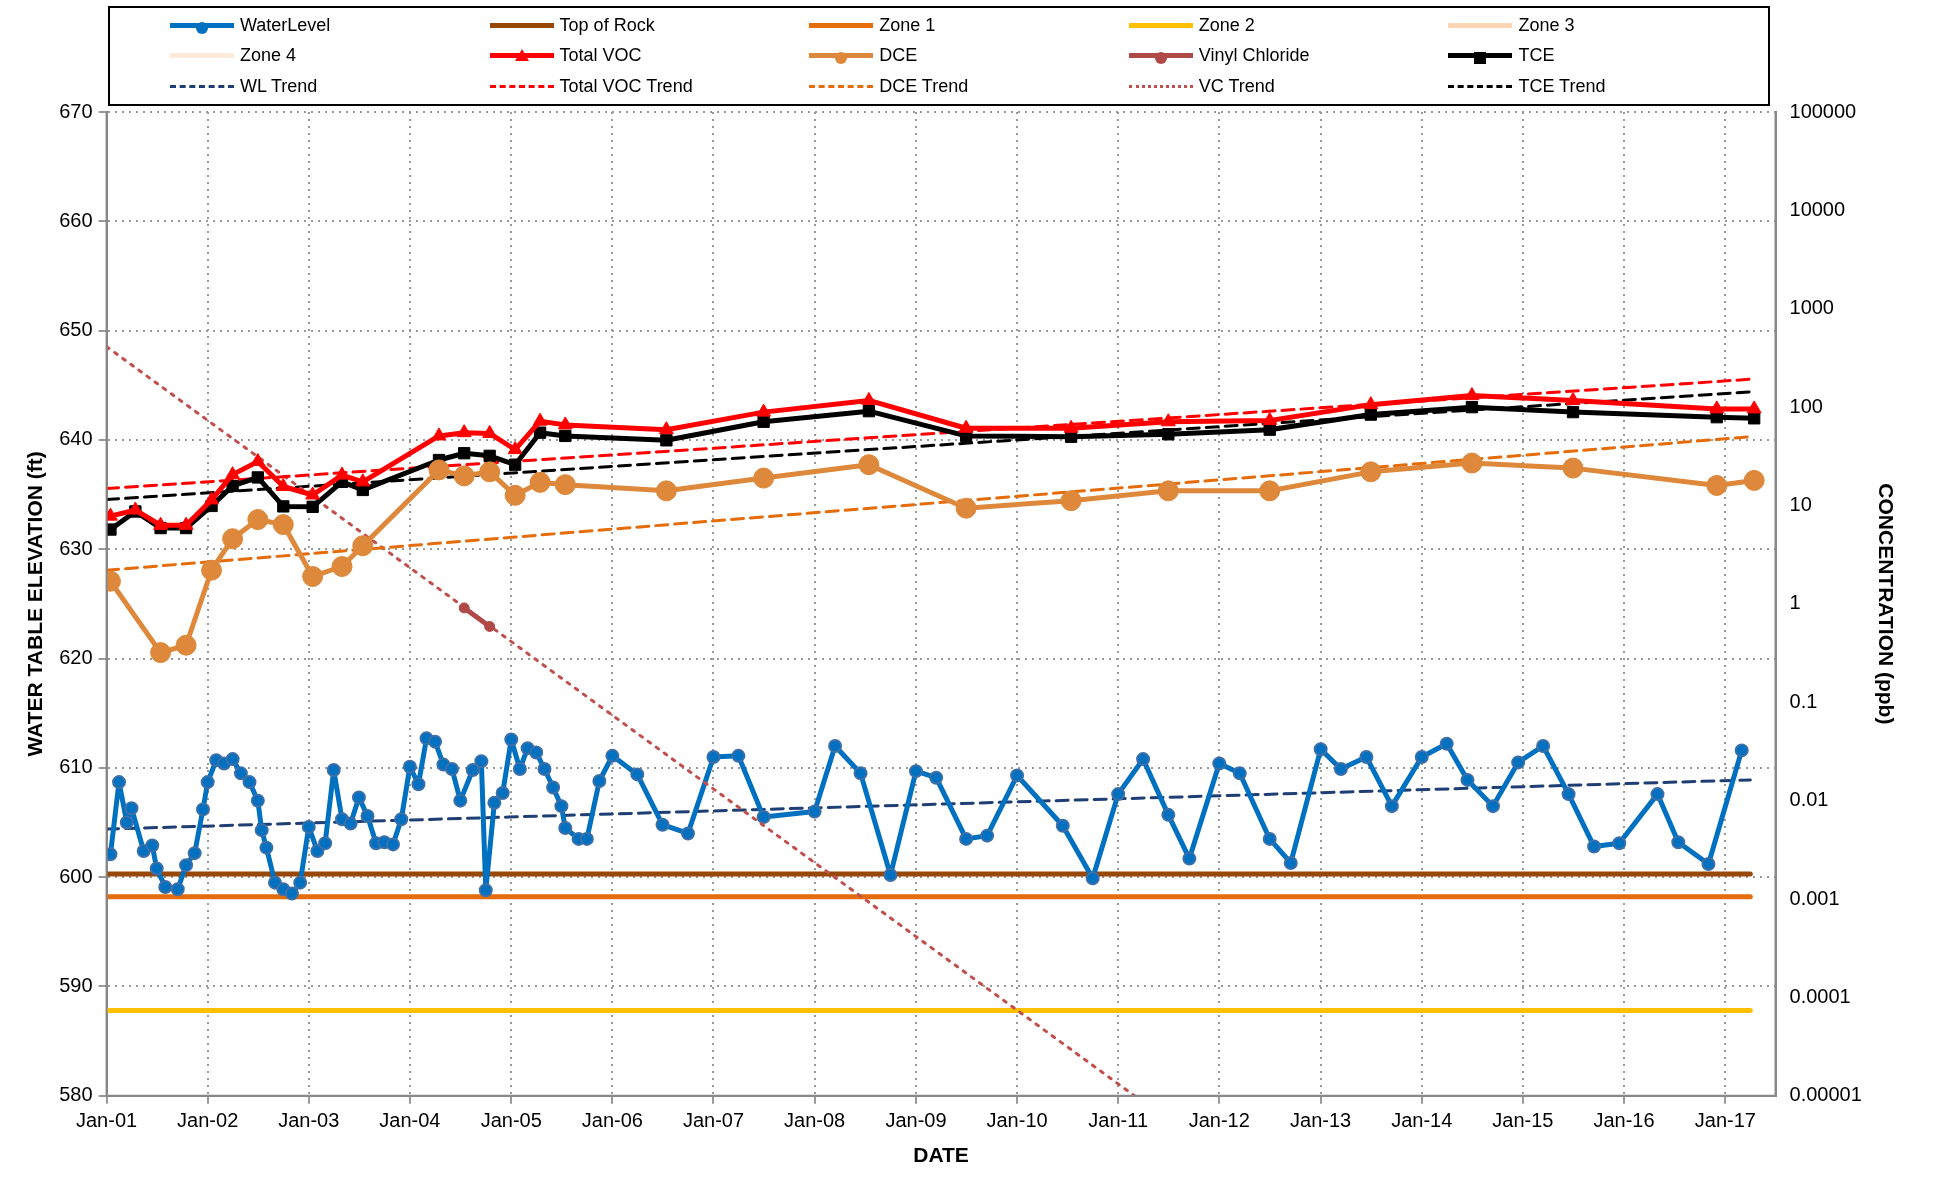  Describe the element at coordinates (279, 87) in the screenshot. I see `legend-label: WL Trend` at that location.